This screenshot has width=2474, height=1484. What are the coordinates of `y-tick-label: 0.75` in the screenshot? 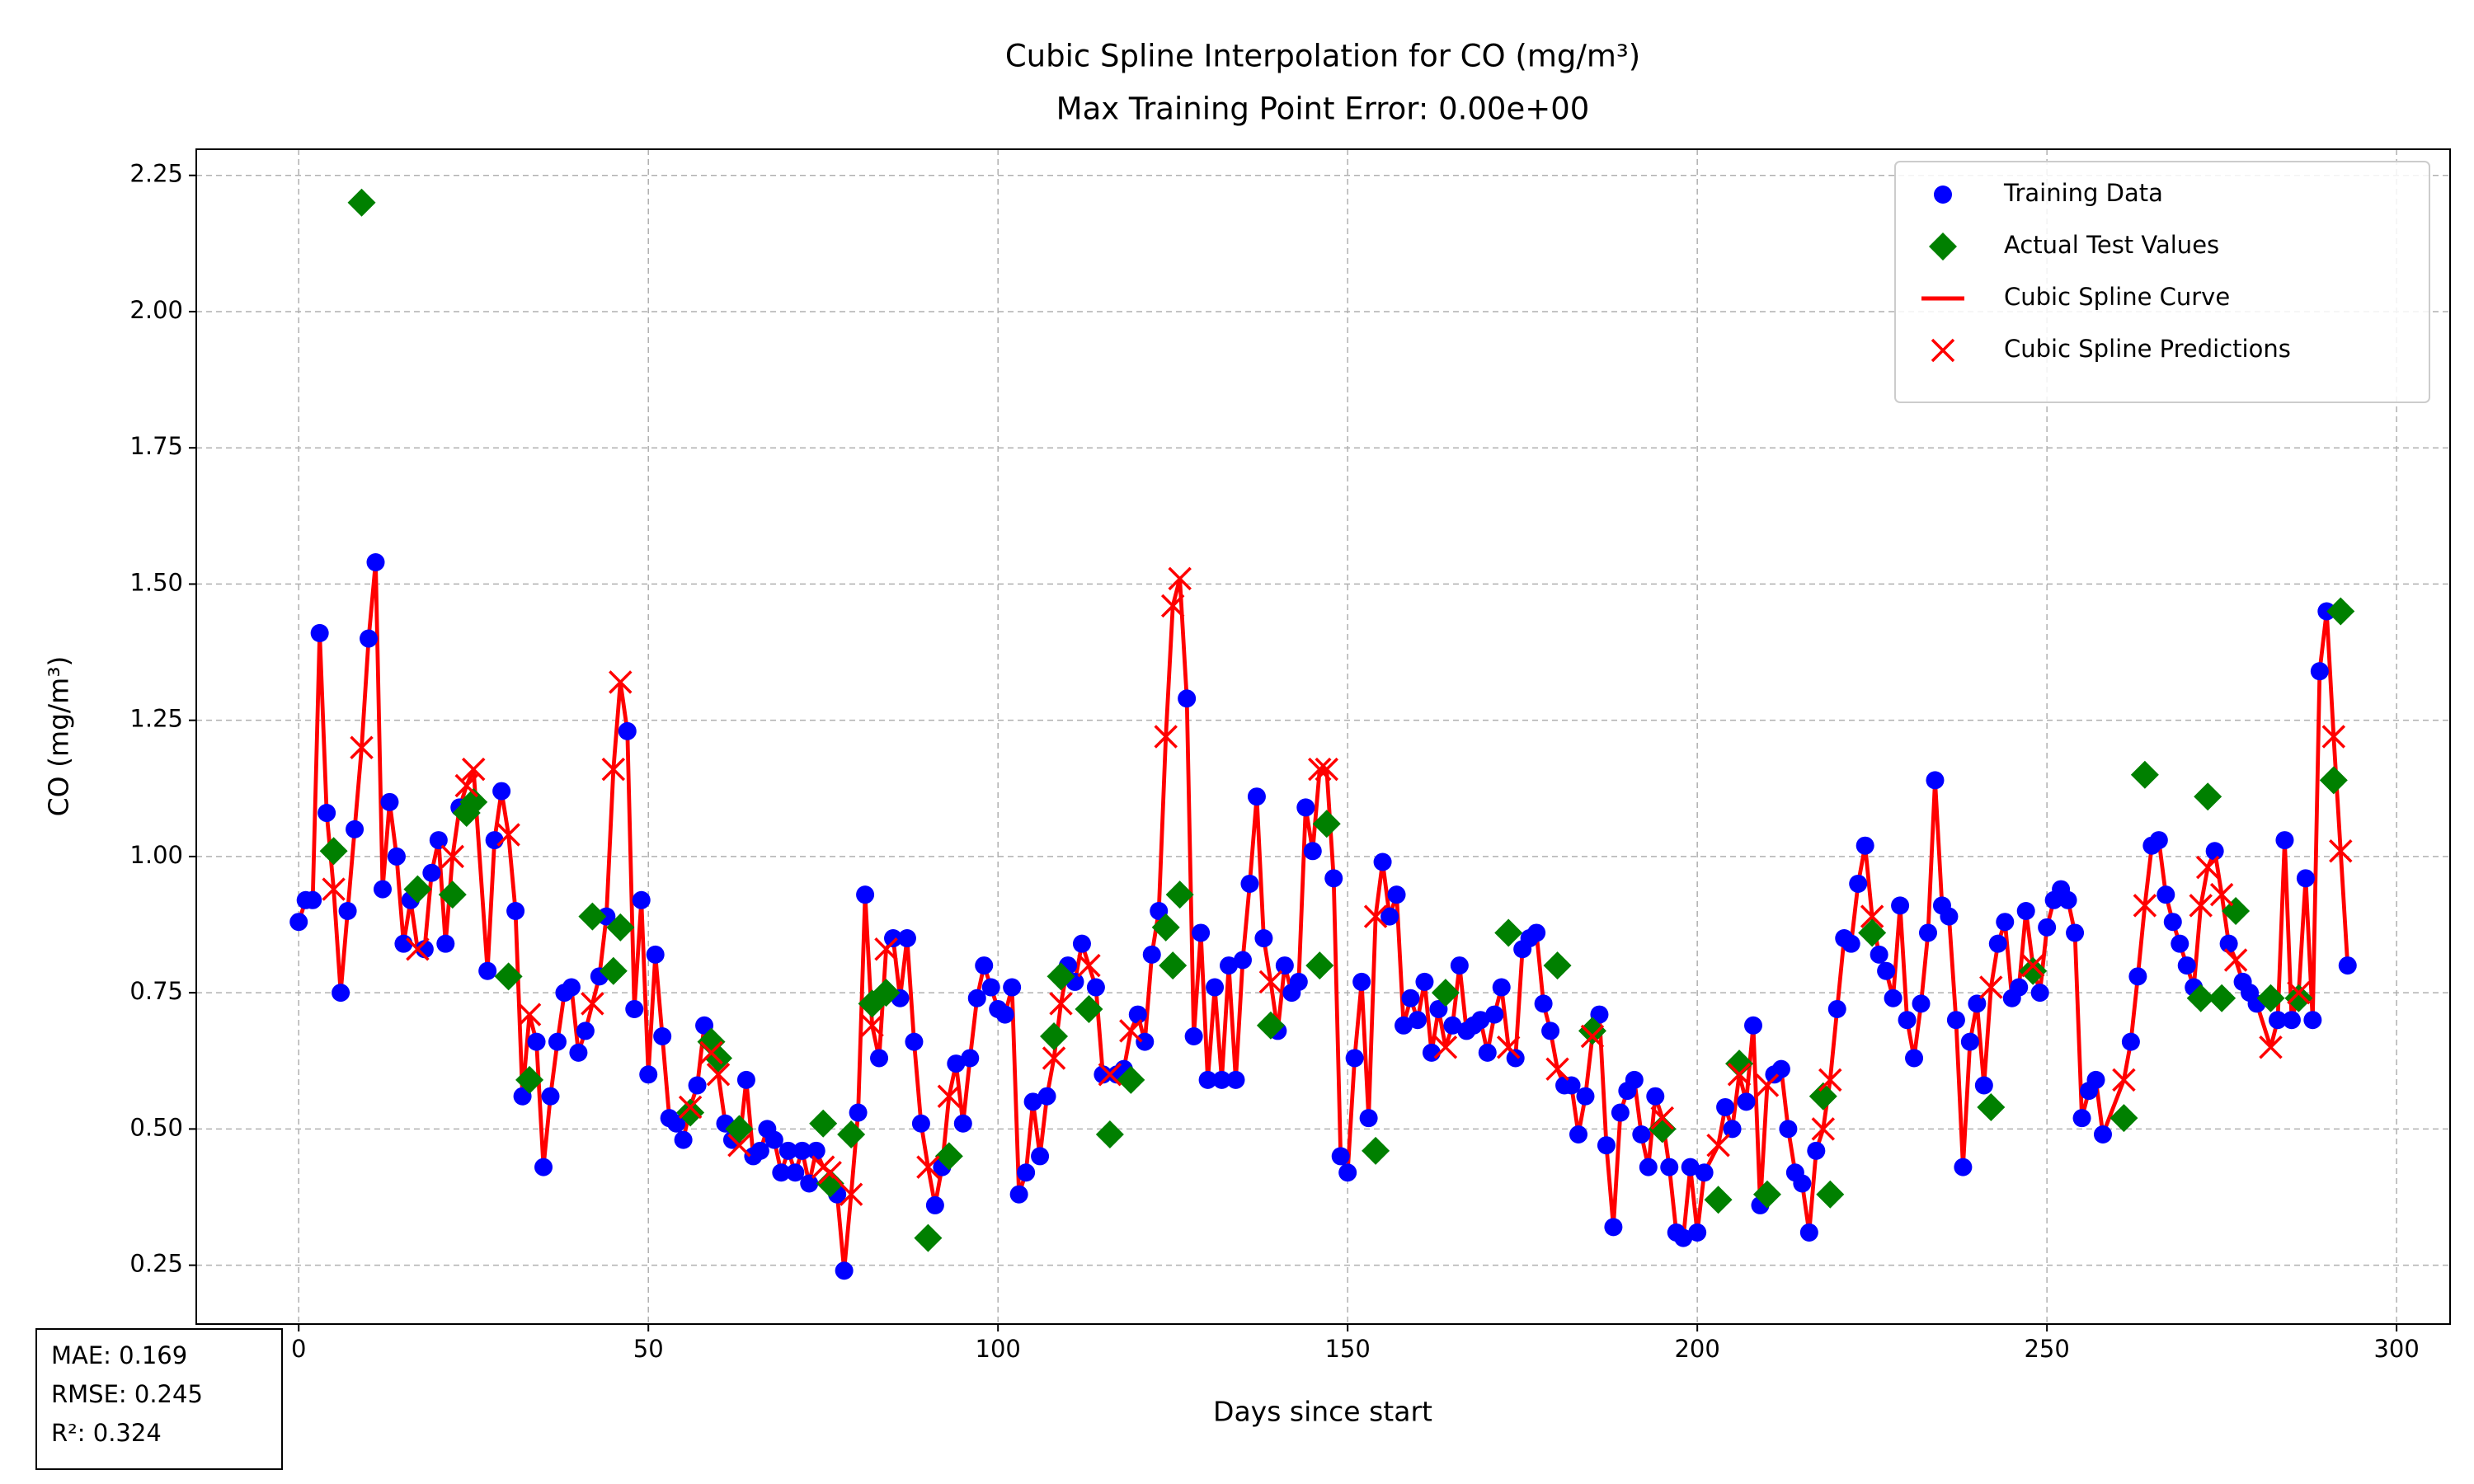 It's located at (156, 991).